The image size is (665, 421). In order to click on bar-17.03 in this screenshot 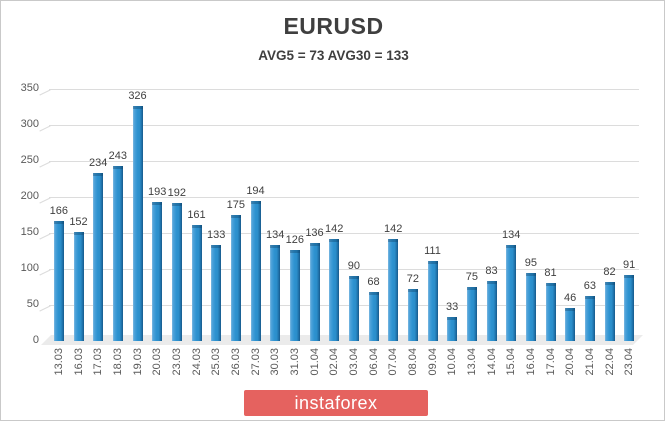, I will do `click(98, 256)`.